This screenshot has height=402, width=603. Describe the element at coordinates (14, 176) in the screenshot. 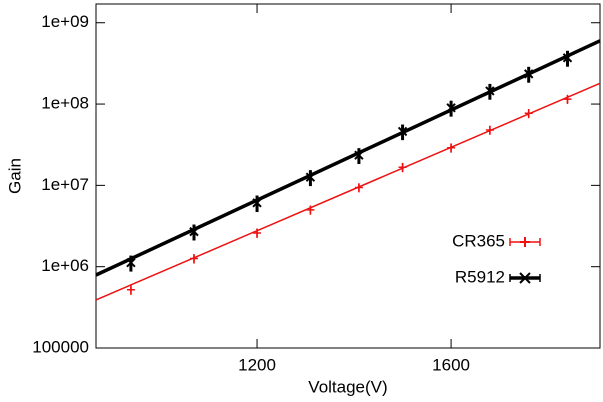

I see `y-axis-label: Gain` at that location.